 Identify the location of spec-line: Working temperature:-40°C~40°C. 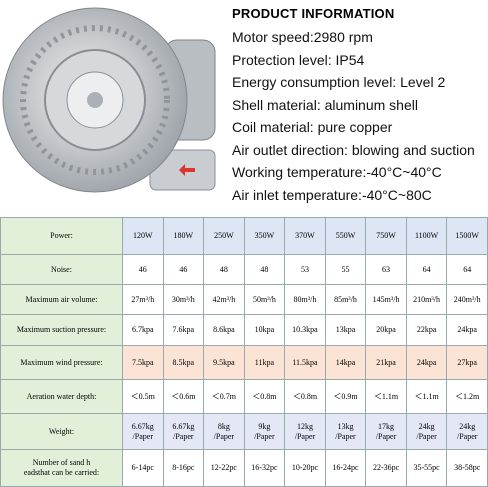
(337, 172).